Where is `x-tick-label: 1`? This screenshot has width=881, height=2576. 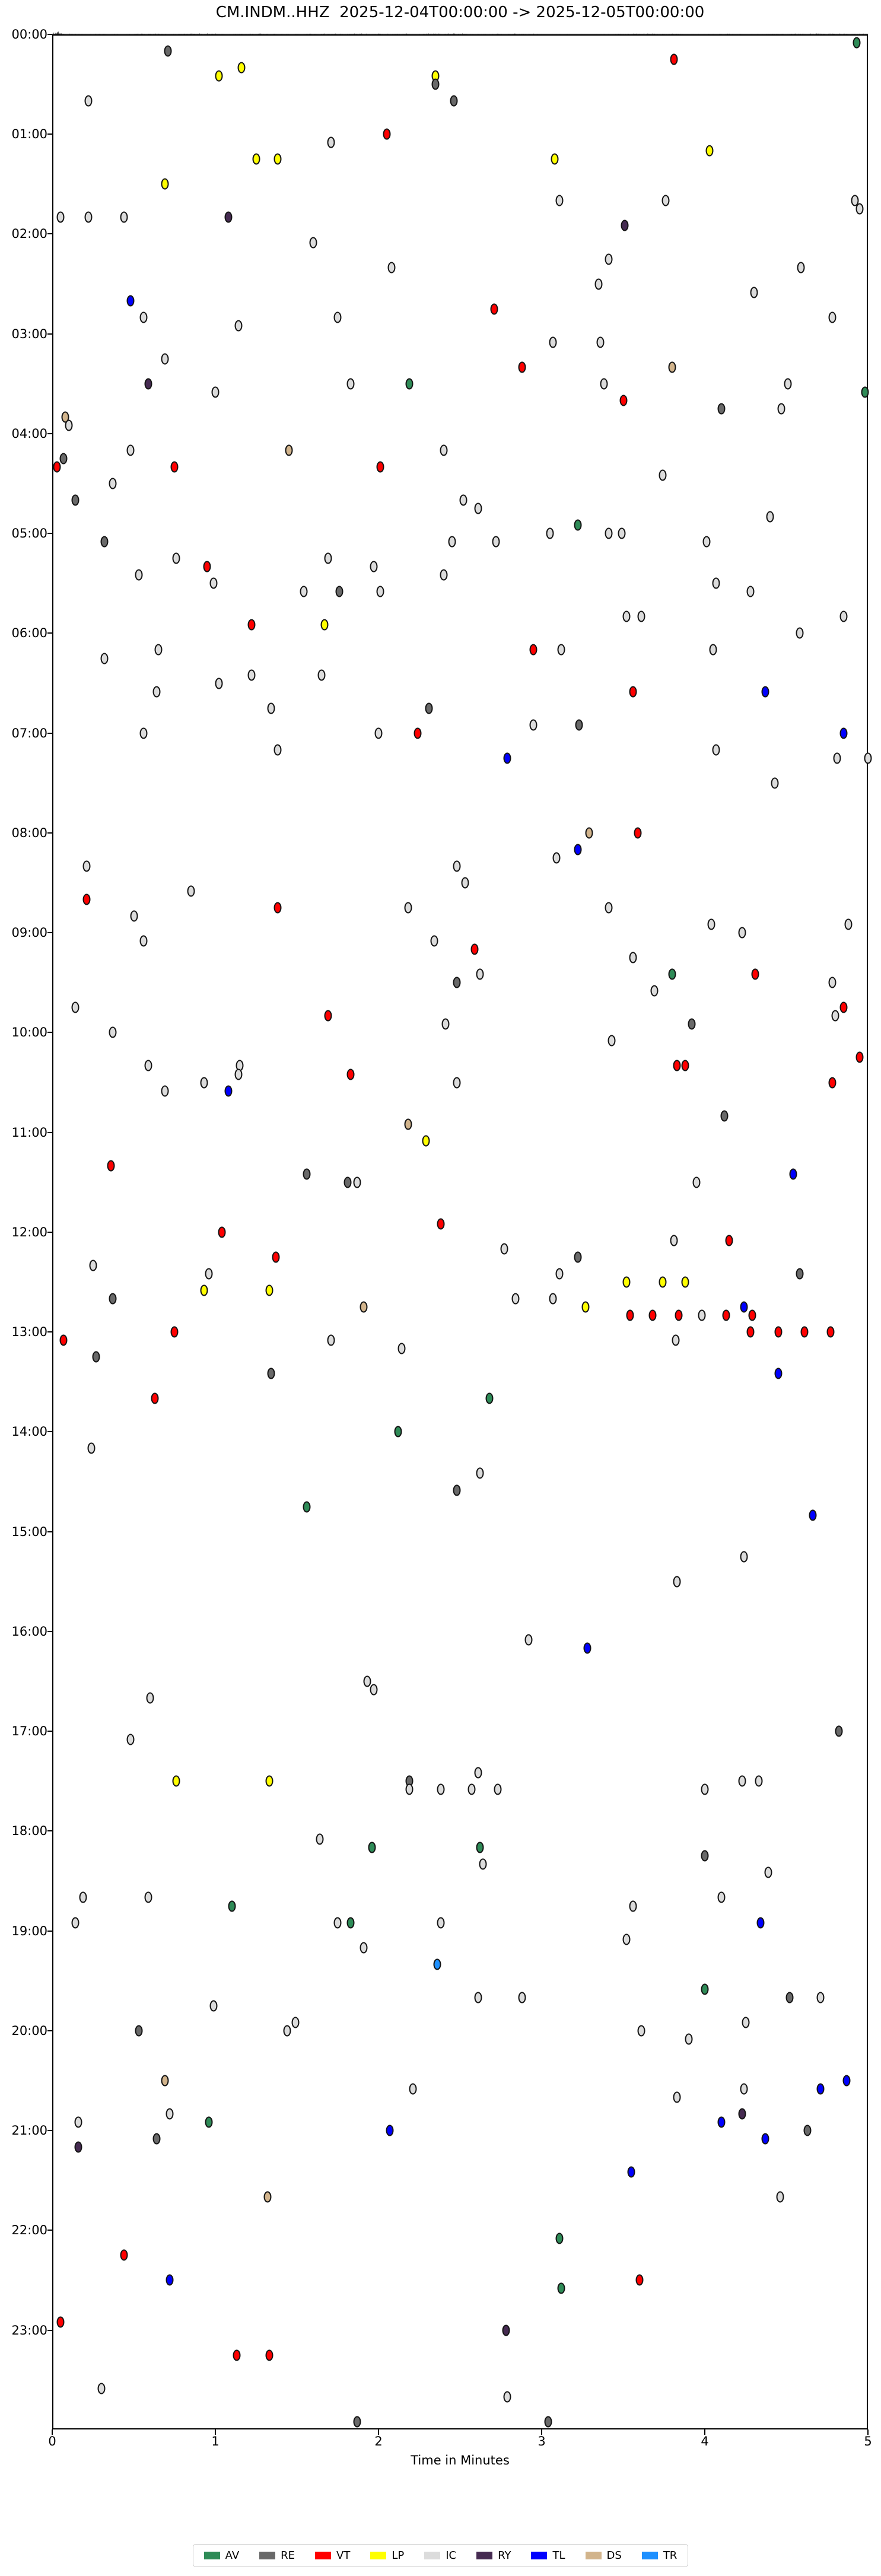
x-tick-label: 1 is located at coordinates (216, 2441).